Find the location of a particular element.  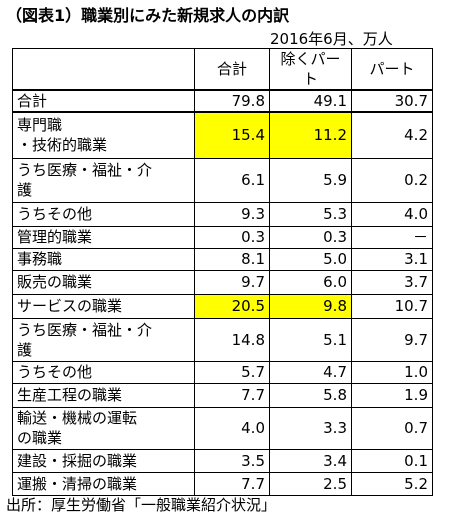

row: うち医療・福祉・介 護 14.8 5.1 9.7 is located at coordinates (222, 339).